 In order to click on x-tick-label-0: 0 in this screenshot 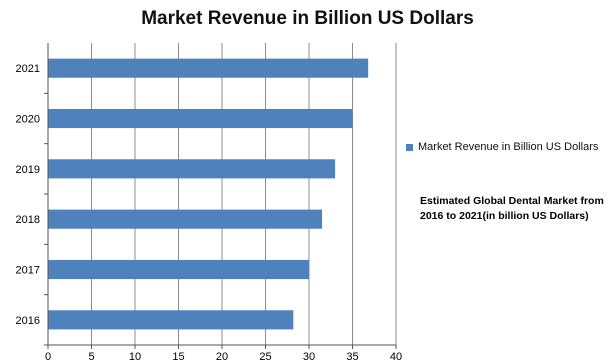, I will do `click(48, 355)`.